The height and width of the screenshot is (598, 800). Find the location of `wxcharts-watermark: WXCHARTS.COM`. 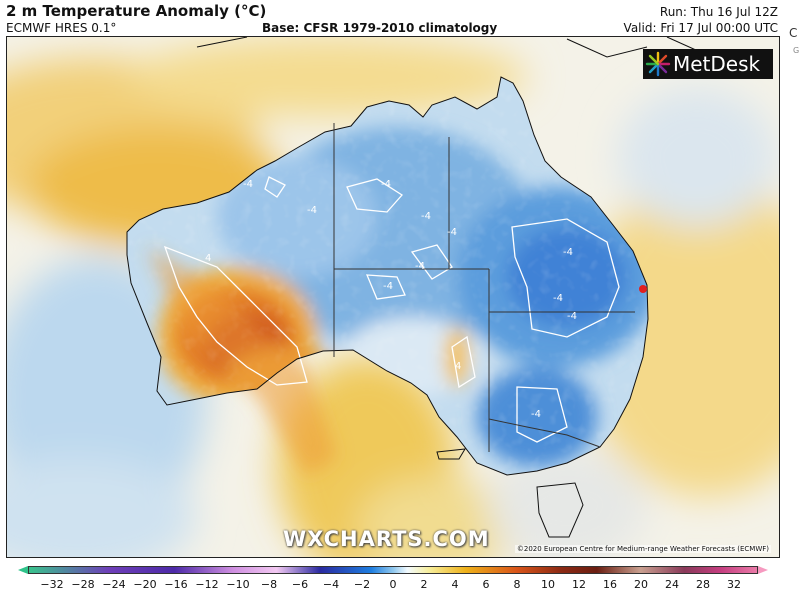

wxcharts-watermark: WXCHARTS.COM is located at coordinates (386, 539).